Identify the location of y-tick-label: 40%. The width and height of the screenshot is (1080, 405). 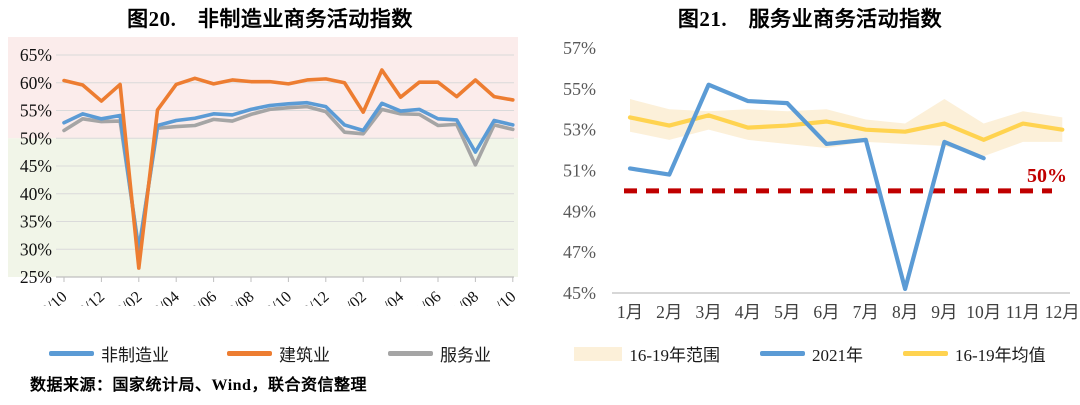
(36, 194).